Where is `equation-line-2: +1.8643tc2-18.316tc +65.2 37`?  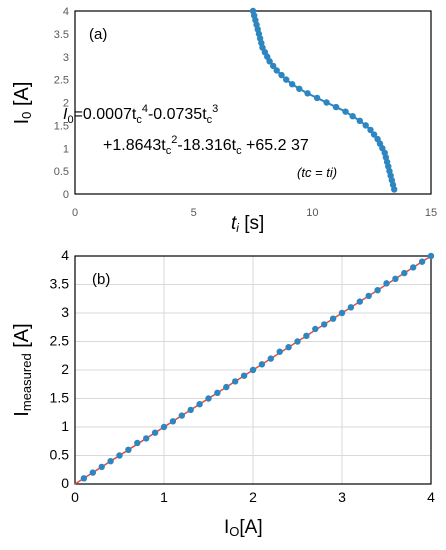 equation-line-2: +1.8643tc2-18.316tc +65.2 37 is located at coordinates (206, 145).